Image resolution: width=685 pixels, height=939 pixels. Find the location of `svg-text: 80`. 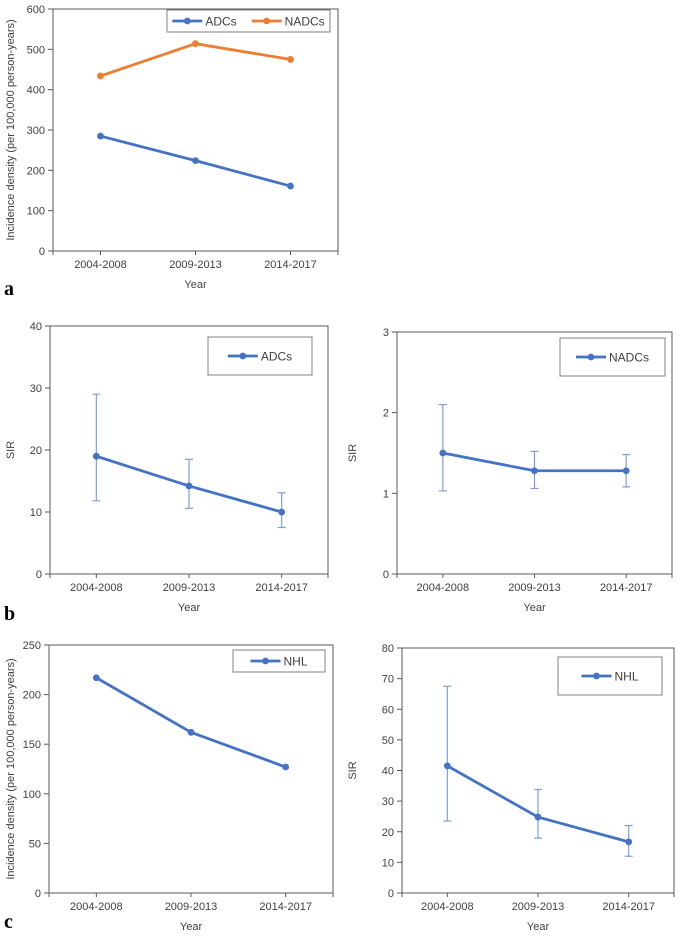

svg-text: 80 is located at coordinates (388, 649).